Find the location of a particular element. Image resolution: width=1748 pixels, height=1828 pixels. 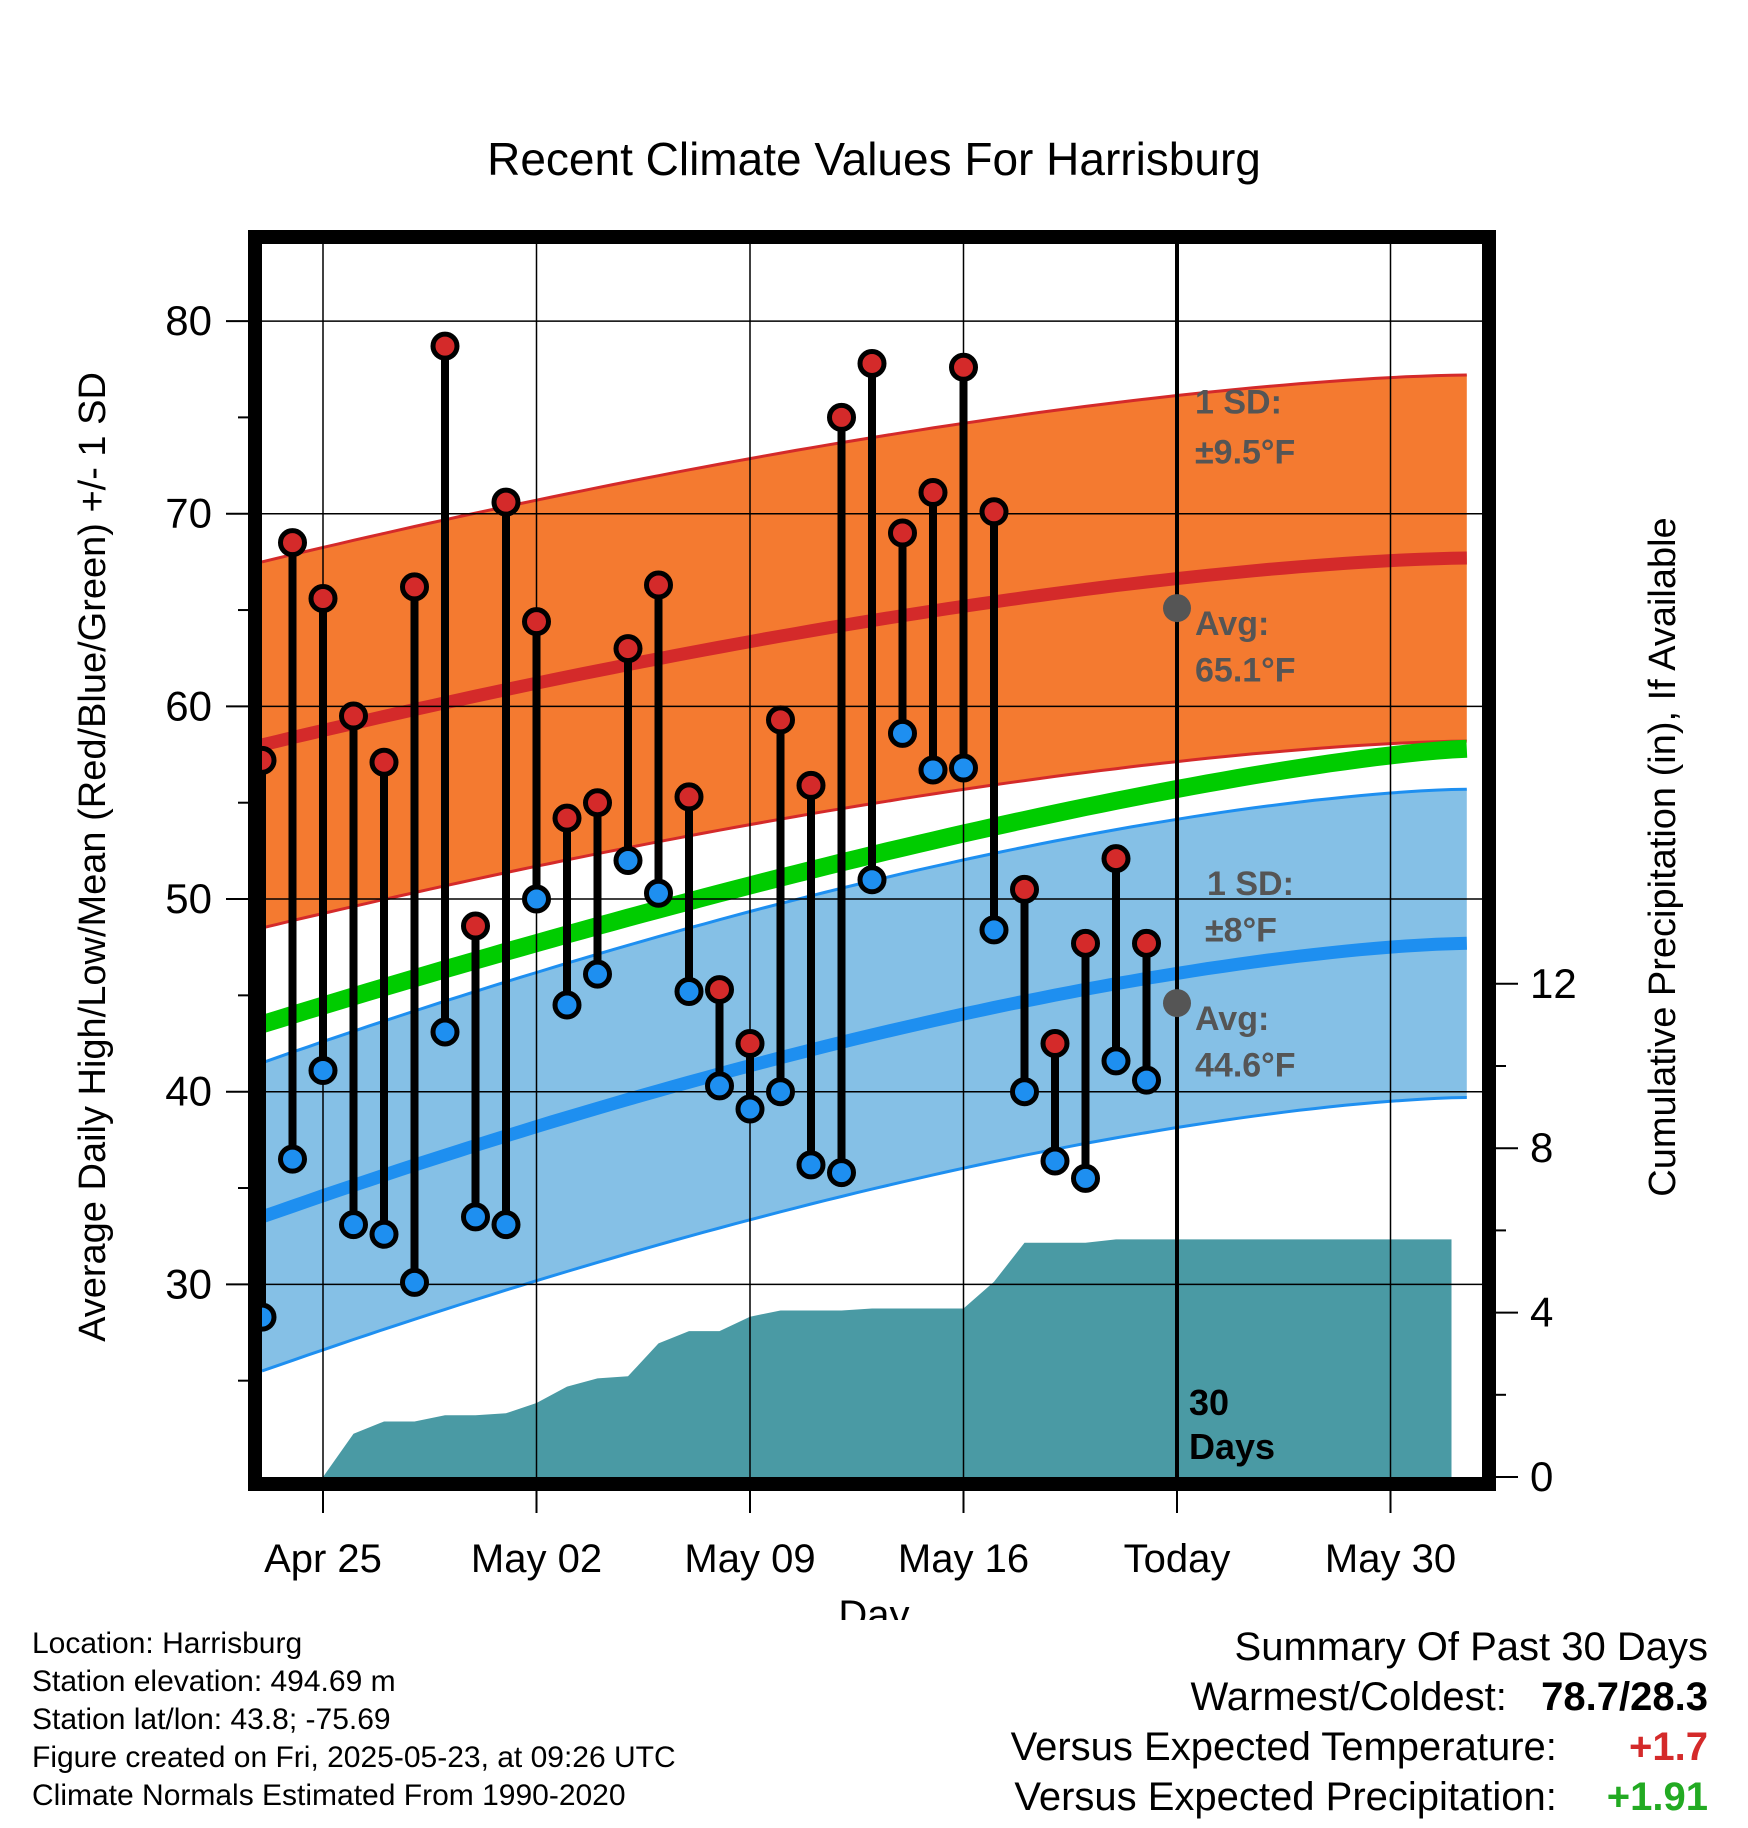

warm-cold-label: Warmest/Coldest: is located at coordinates (1348, 1697).